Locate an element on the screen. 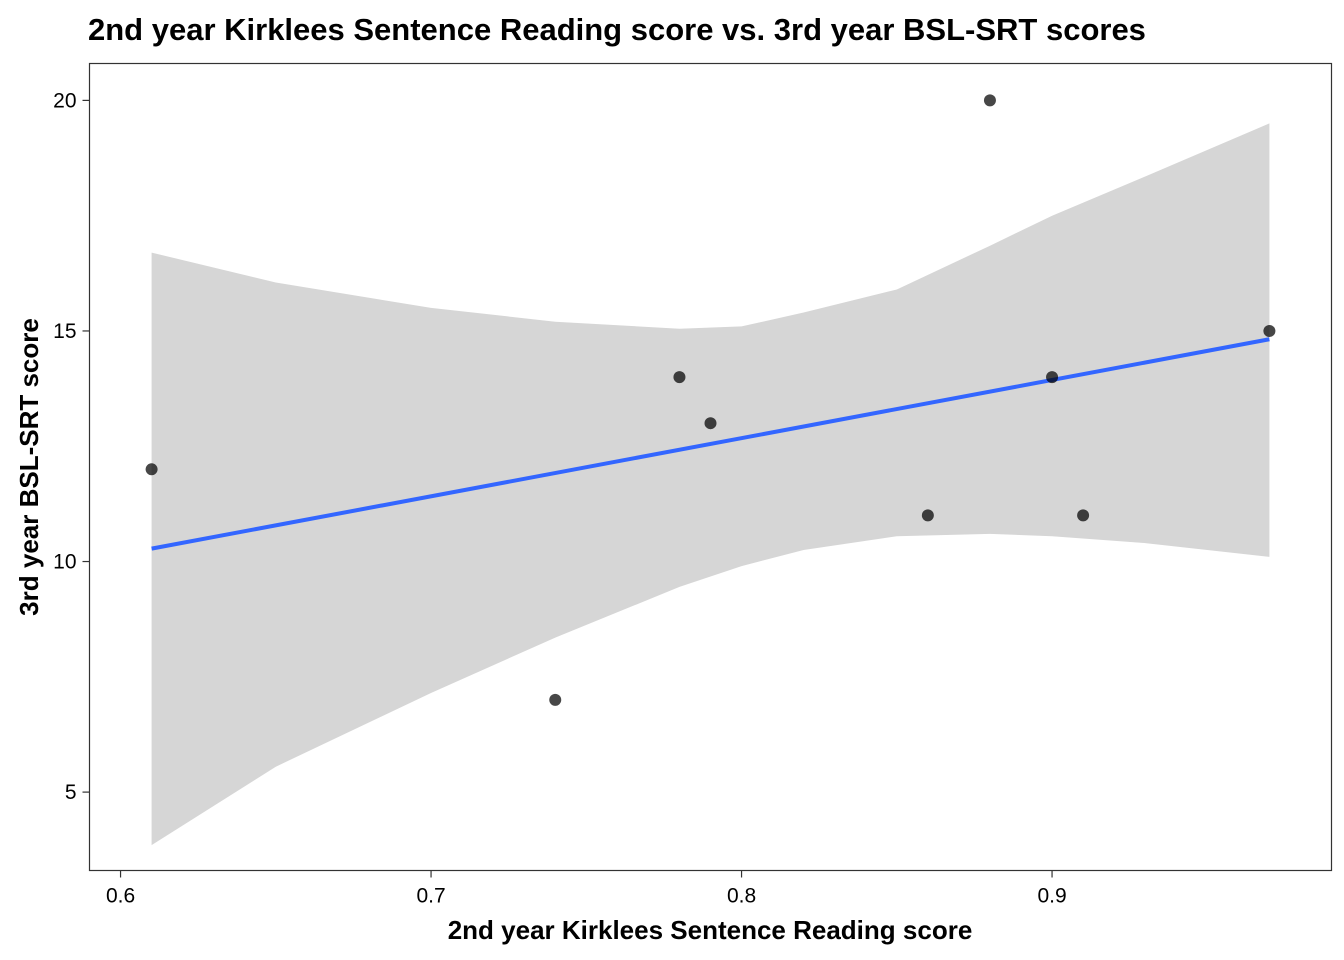  x-tick-label: 0.6 is located at coordinates (120, 896).